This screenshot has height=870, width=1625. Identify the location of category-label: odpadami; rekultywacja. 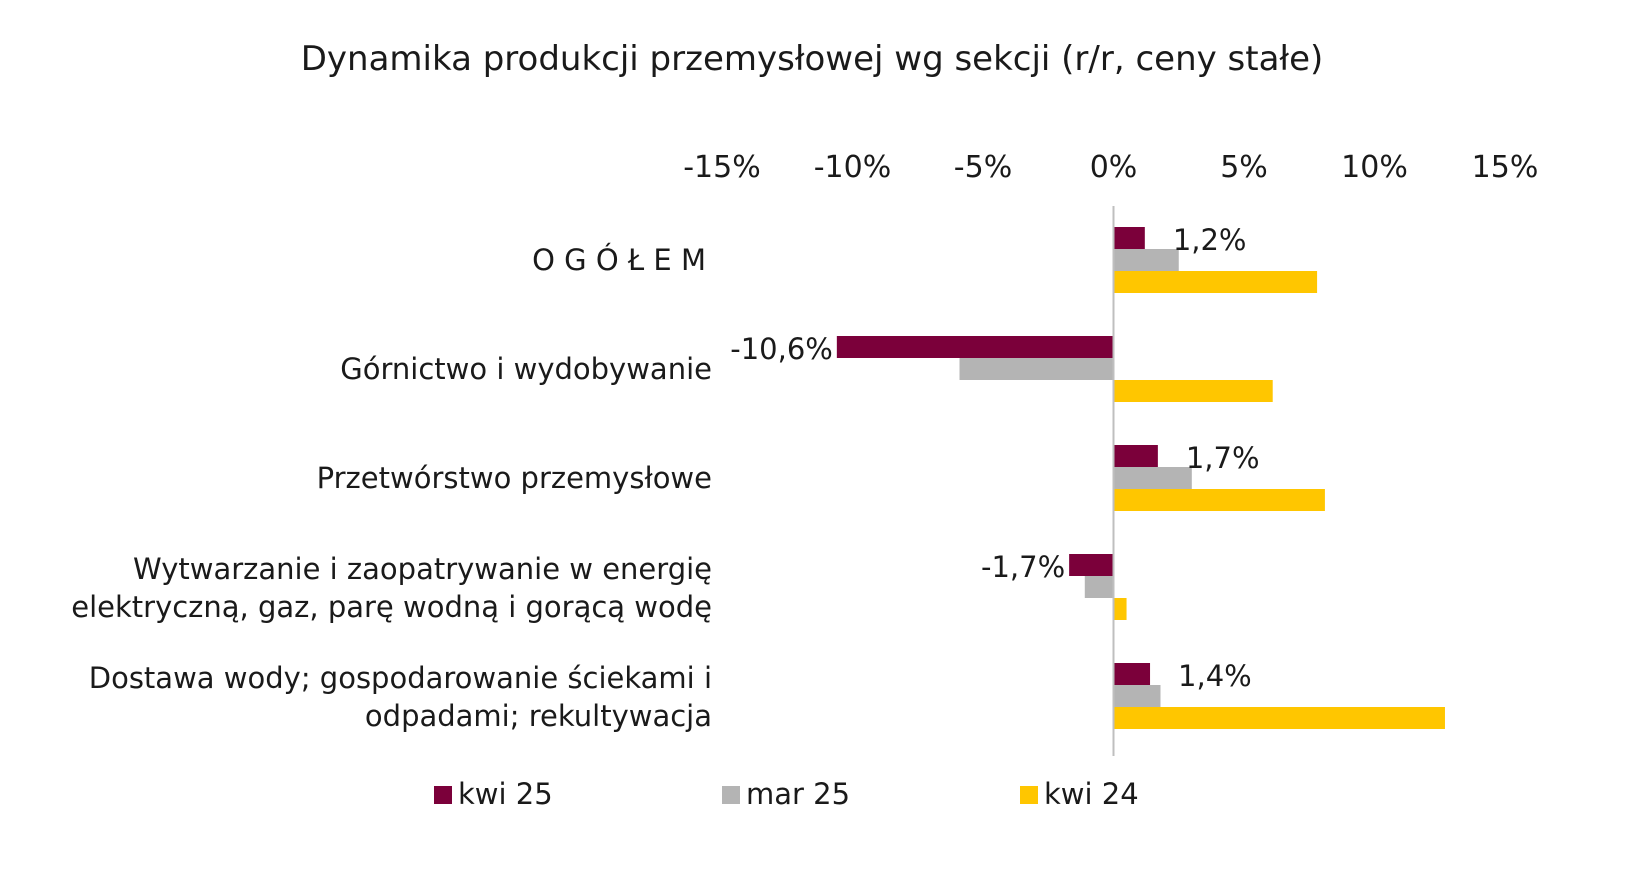
(538, 716).